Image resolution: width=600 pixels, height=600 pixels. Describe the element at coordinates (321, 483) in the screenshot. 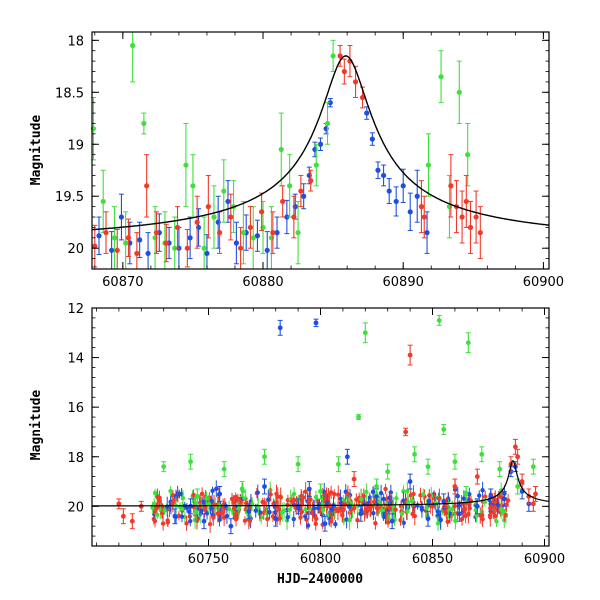

I see `bottom-model-curve` at that location.